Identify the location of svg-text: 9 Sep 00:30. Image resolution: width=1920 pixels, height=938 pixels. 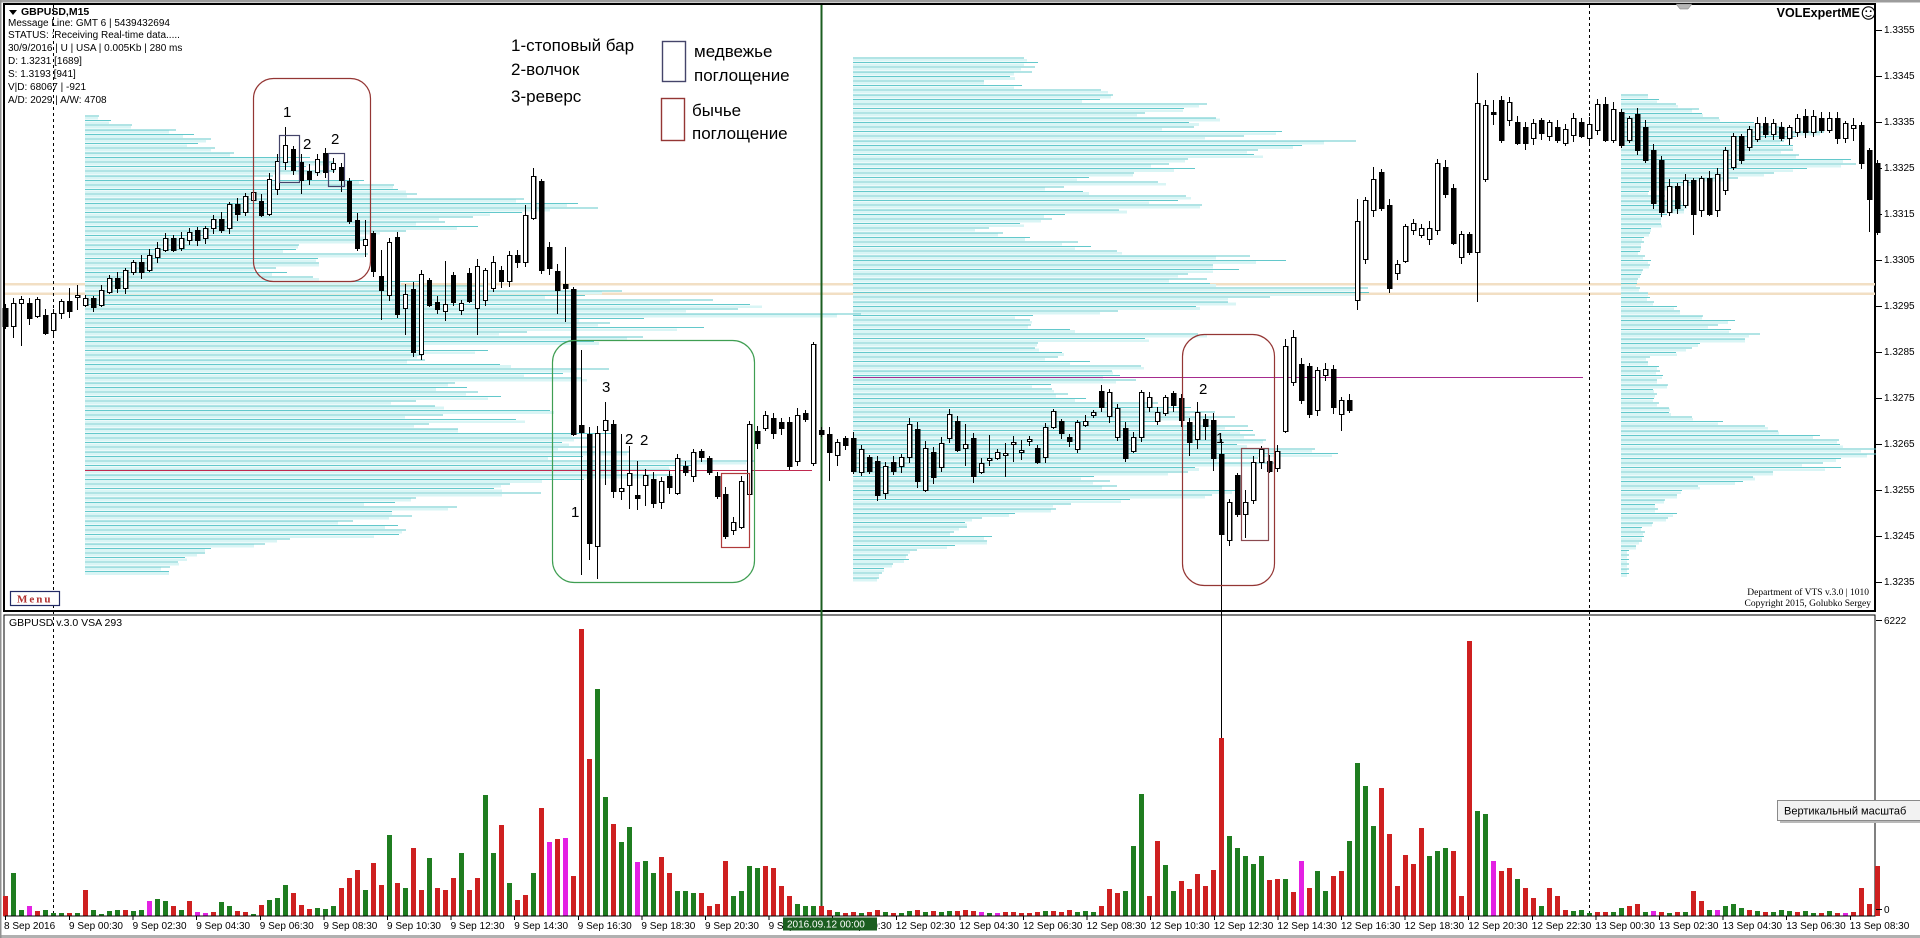
(96, 926).